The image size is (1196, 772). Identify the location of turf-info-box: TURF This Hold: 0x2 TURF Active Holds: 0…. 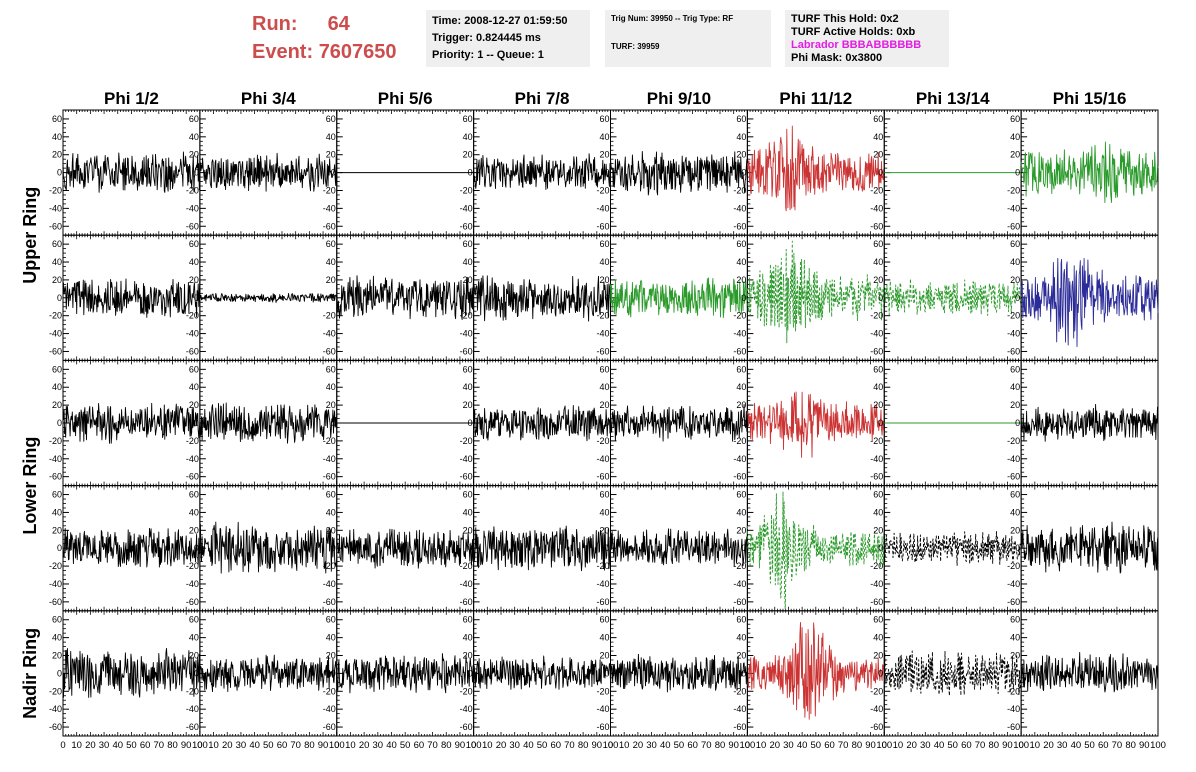
(867, 38).